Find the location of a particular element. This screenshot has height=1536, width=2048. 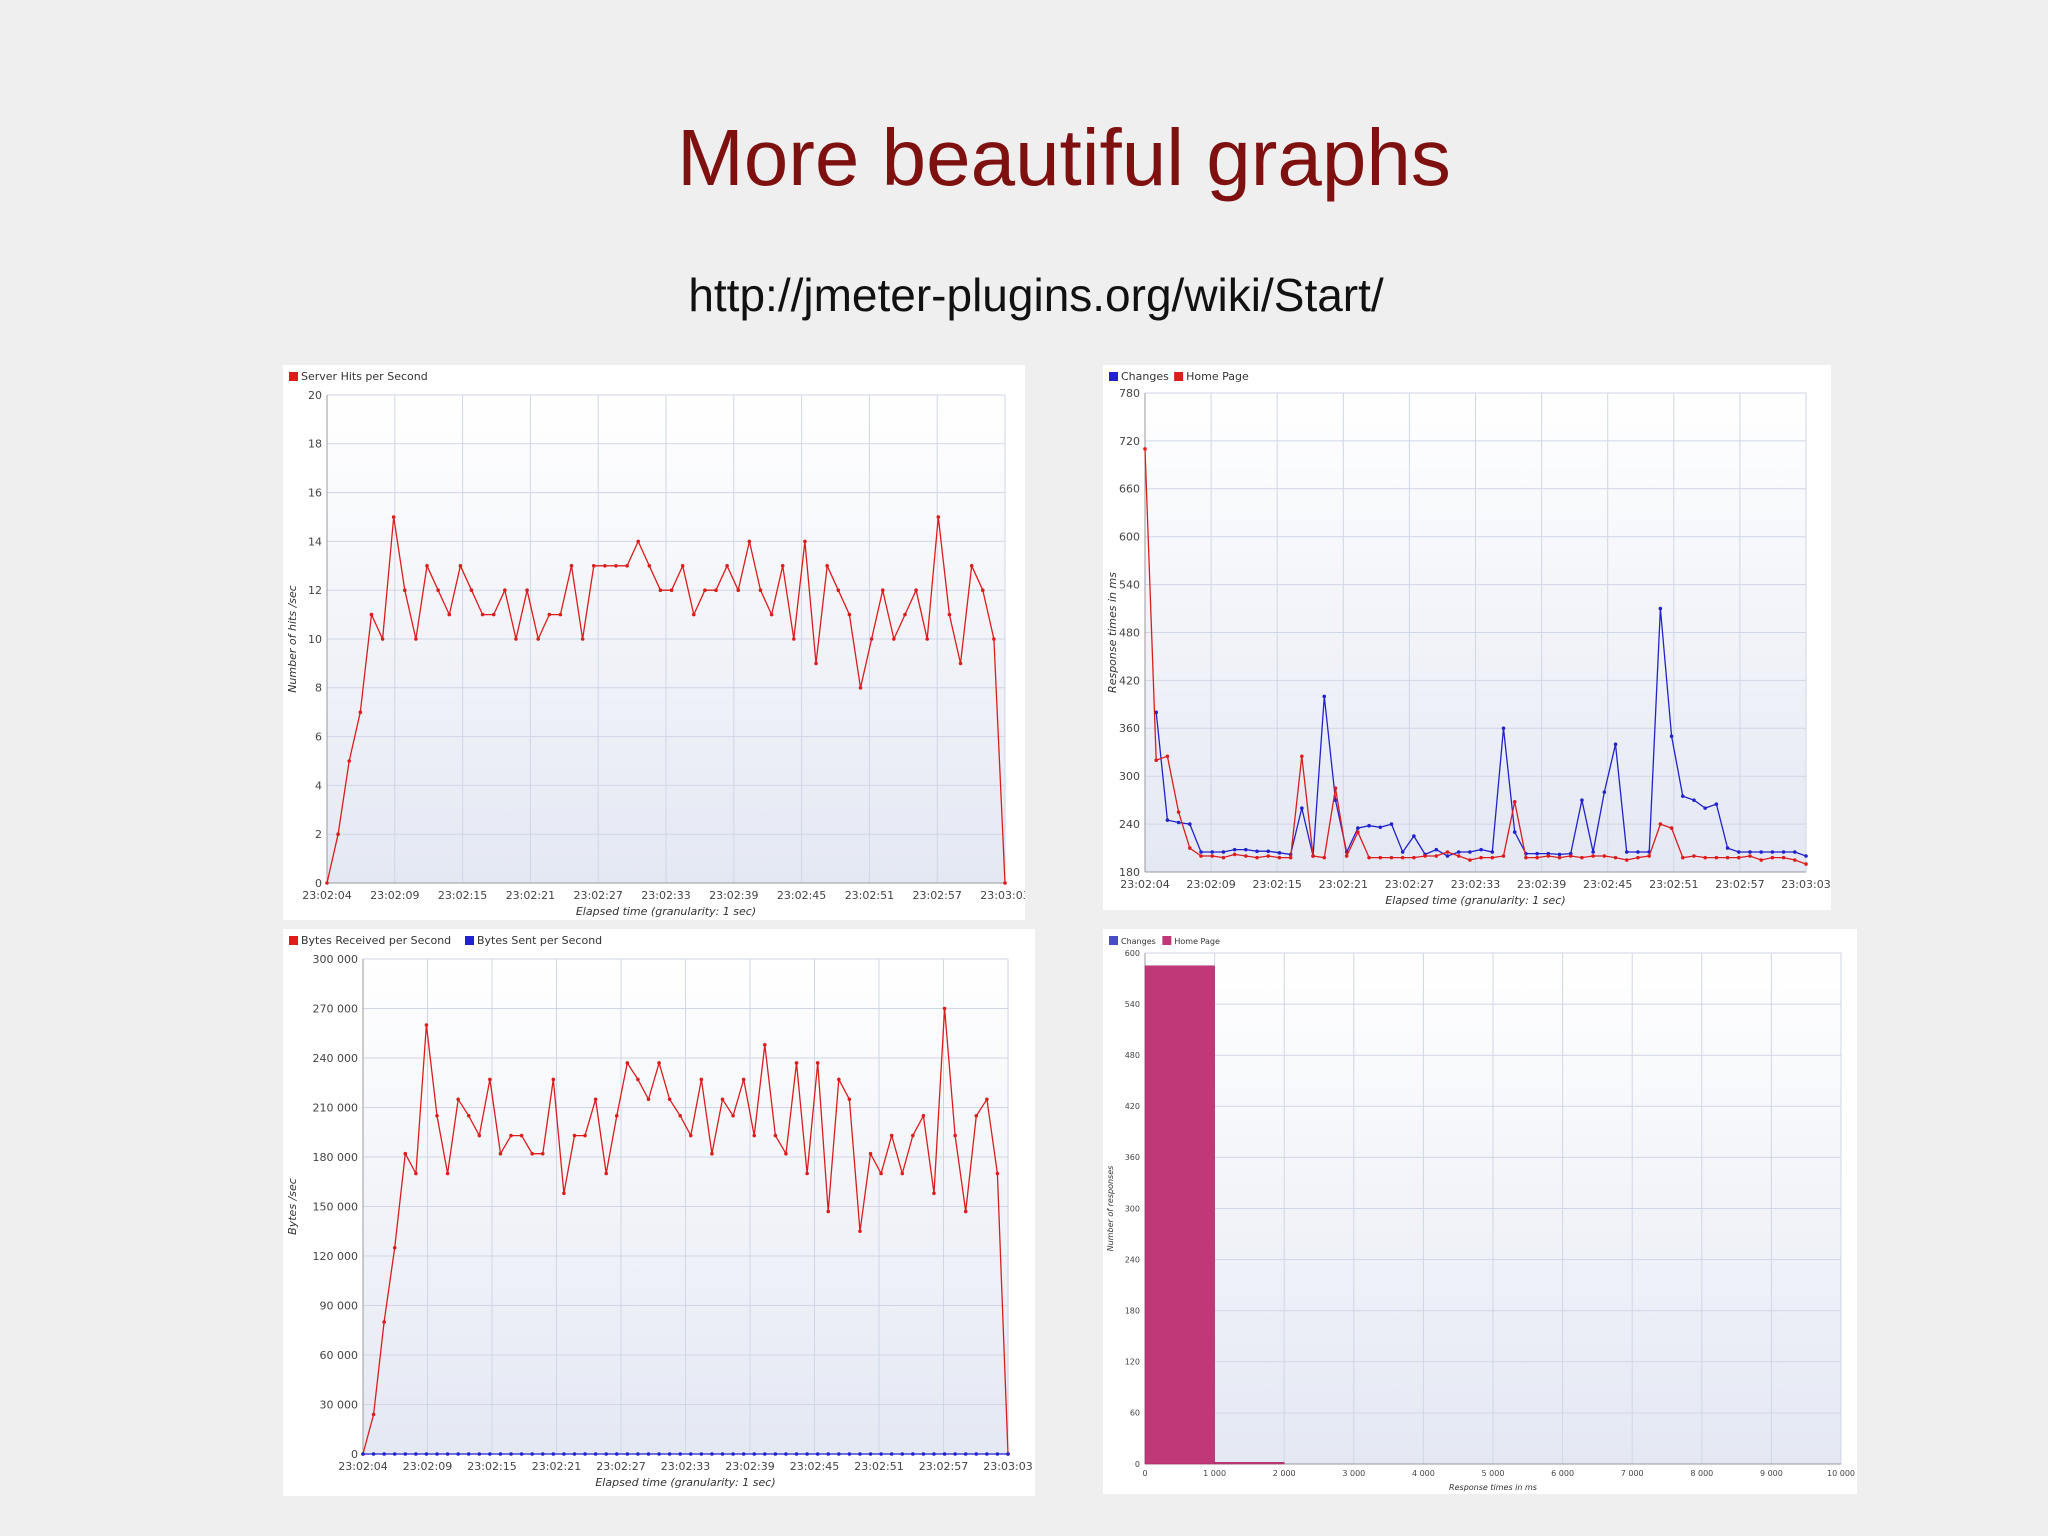

slide-url: http://jmeter-plugins.org/wiki/Start/ is located at coordinates (1036, 295).